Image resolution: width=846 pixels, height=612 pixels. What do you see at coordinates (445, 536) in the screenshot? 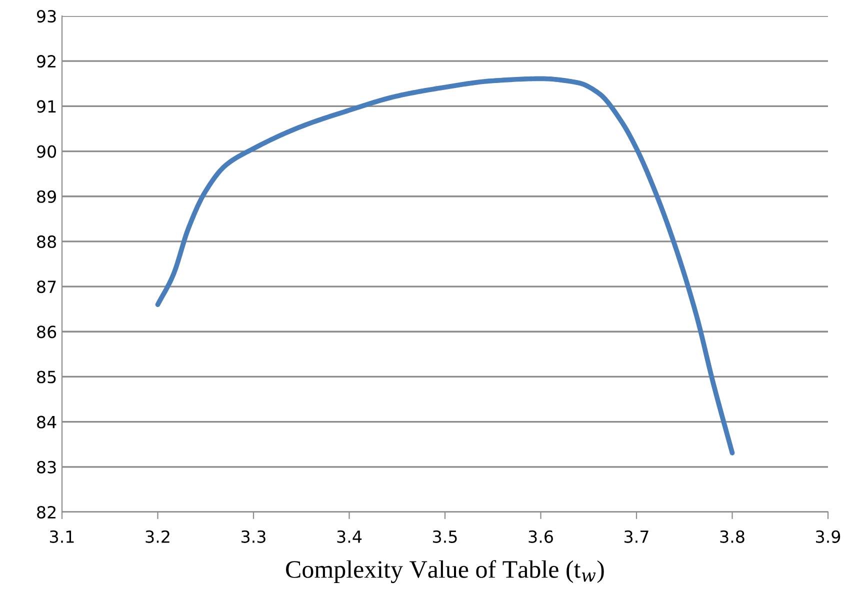
I see `x-tick-label: 3.5` at bounding box center [445, 536].